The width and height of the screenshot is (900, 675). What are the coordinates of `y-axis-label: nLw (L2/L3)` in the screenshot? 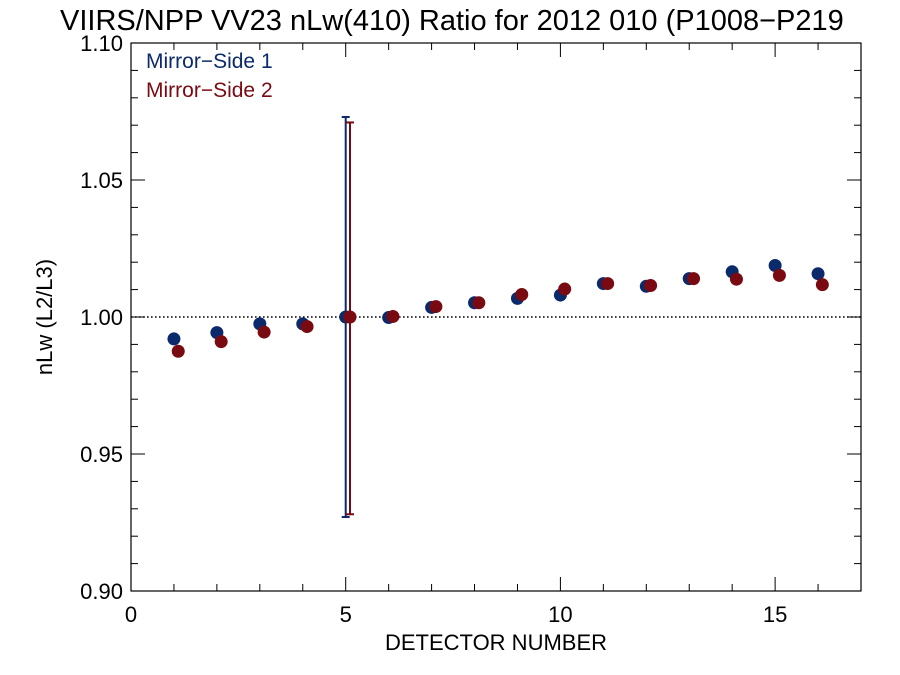 It's located at (44, 317).